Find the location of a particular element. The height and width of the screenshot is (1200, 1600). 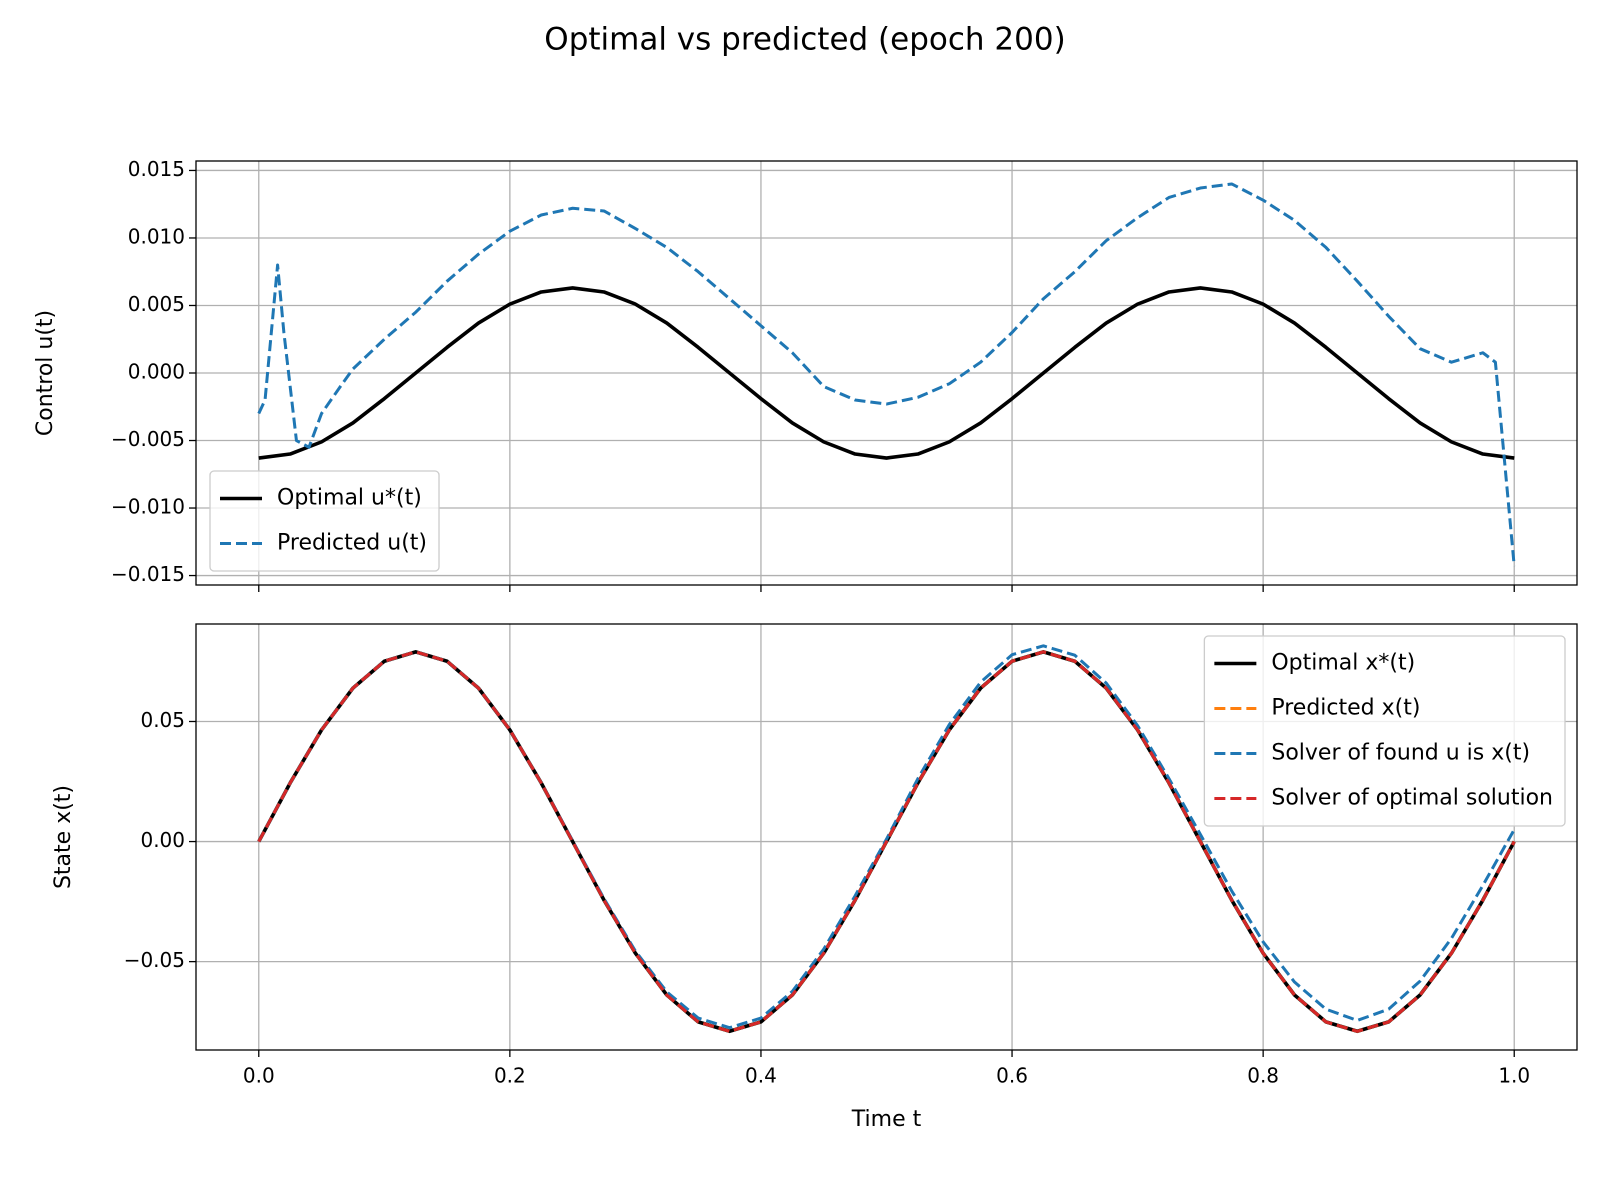

legend-entry: Predicted x(t) is located at coordinates (1317, 708).